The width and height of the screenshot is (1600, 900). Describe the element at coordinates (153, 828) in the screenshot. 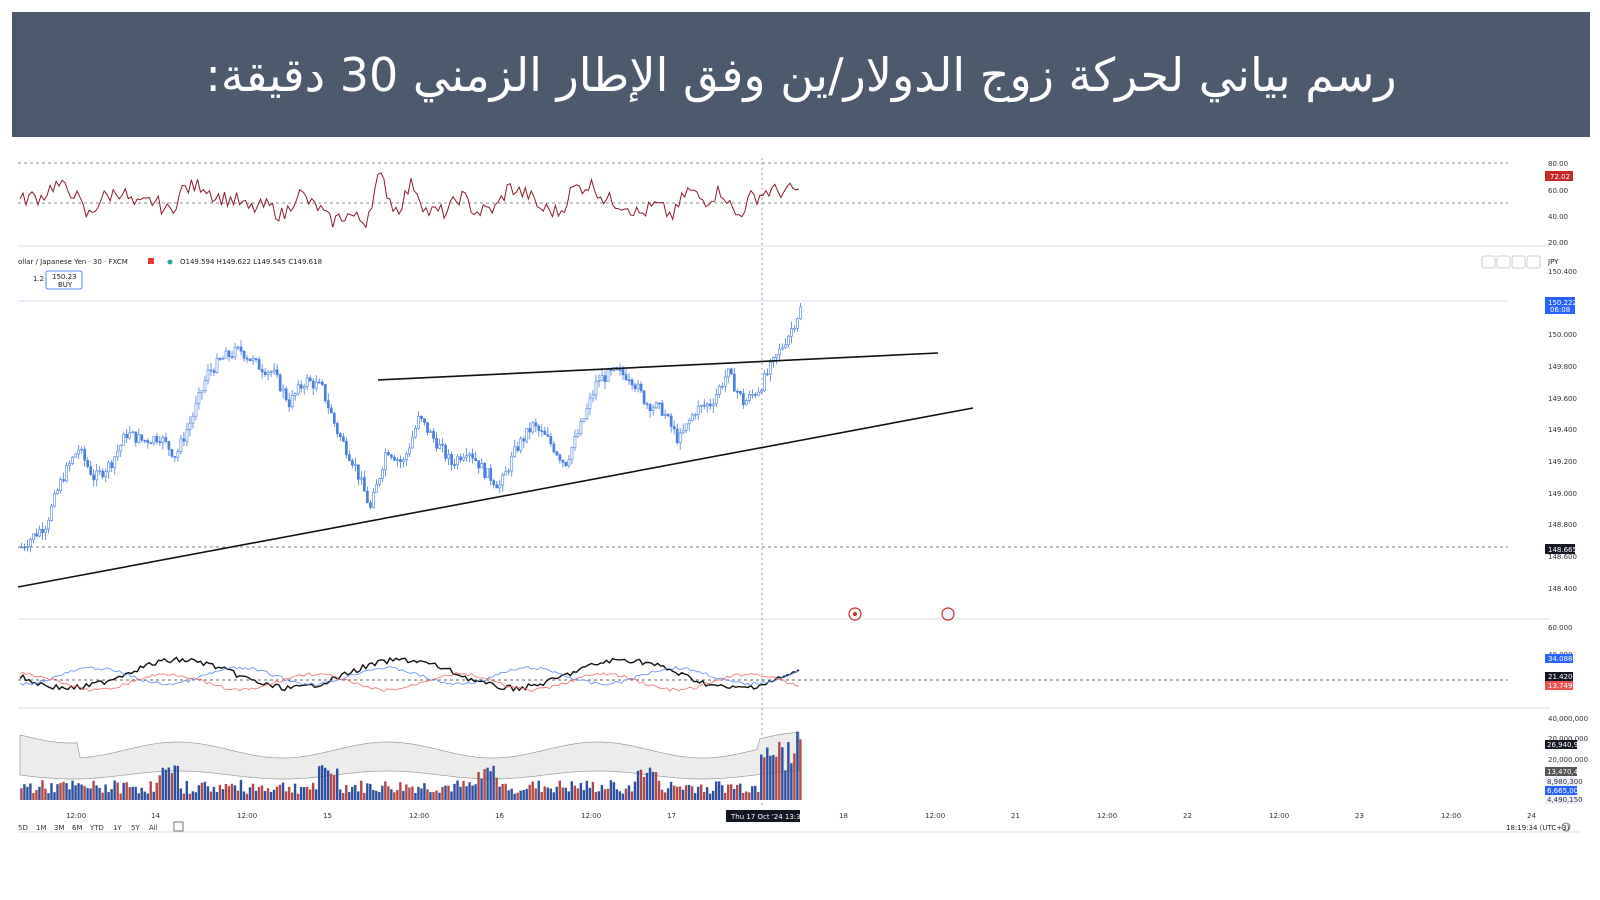

I see `range-button-all: All` at that location.